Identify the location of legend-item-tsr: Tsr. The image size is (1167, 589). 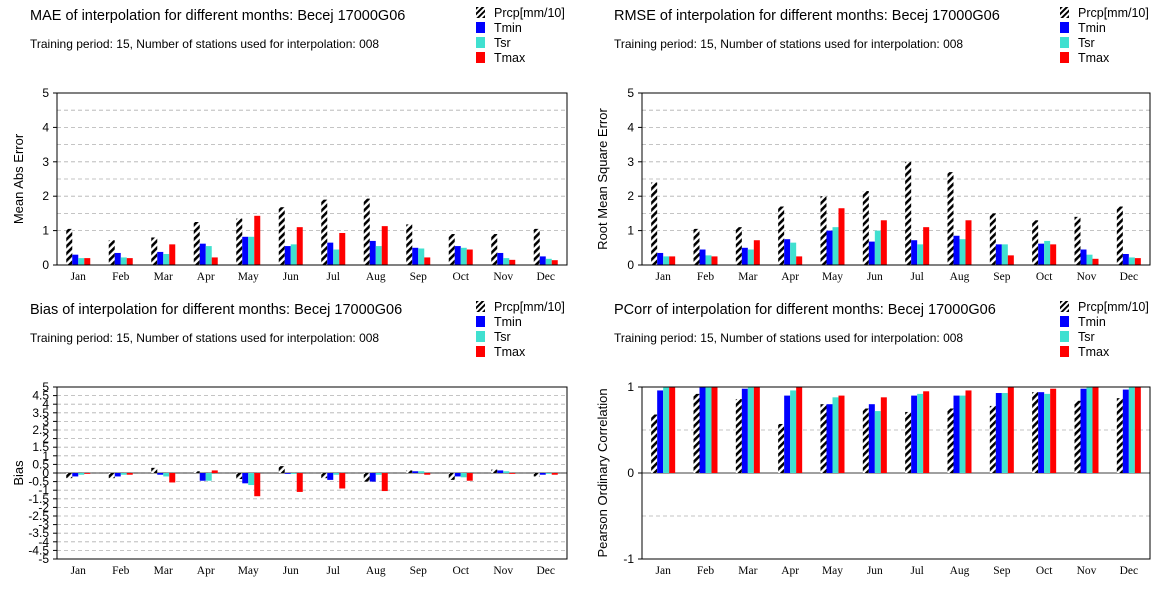
(1113, 336).